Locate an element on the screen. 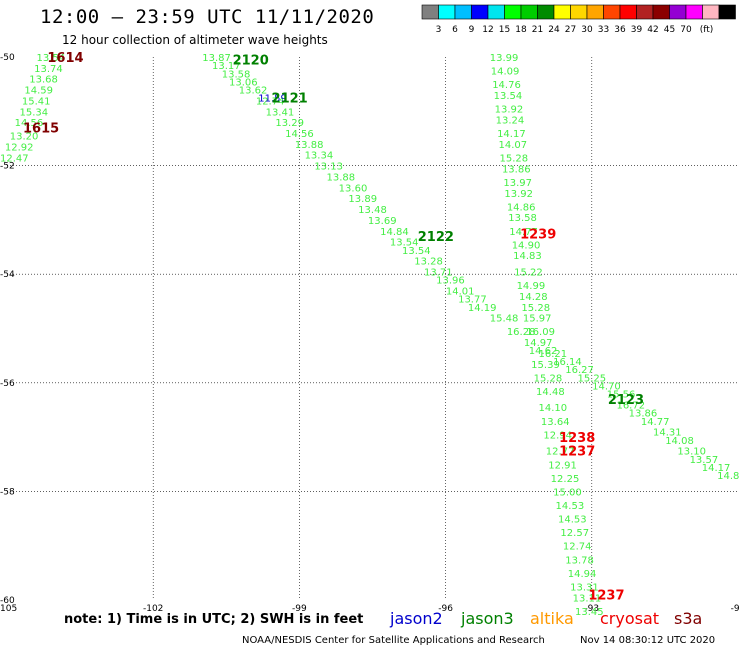 Image resolution: width=740 pixels, height=650 pixels. wave-height-value: 13.34 is located at coordinates (319, 156).